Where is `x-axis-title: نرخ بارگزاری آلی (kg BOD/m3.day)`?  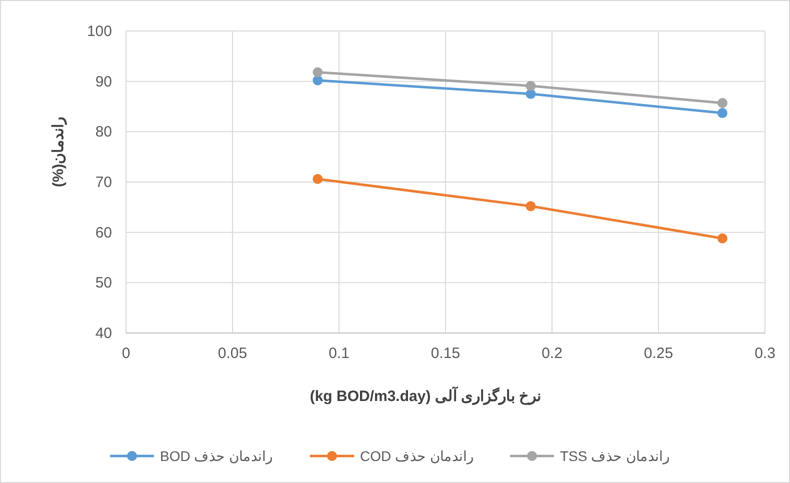 x-axis-title: نرخ بارگزاری آلی (kg BOD/m3.day) is located at coordinates (426, 395).